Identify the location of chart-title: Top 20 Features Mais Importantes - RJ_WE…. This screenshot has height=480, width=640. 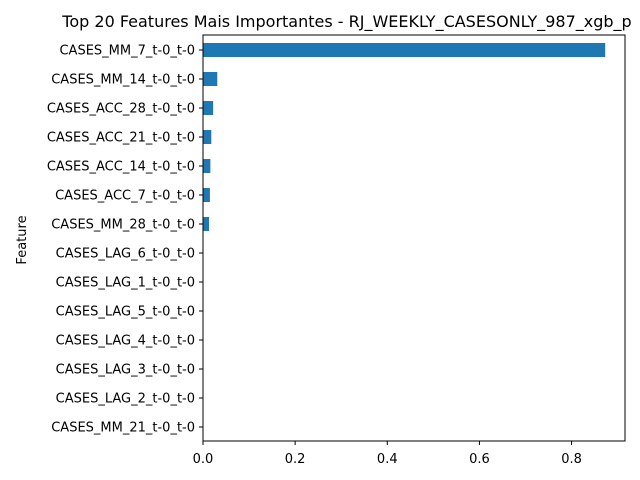
(346, 22).